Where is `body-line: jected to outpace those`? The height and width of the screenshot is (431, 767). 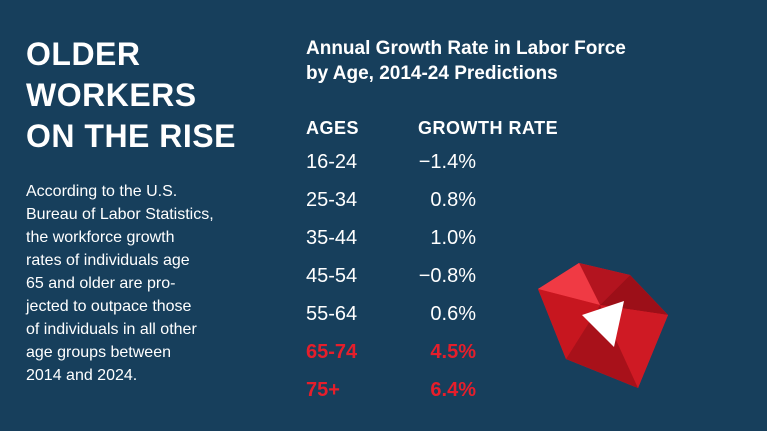
body-line: jected to outpace those is located at coordinates (109, 306).